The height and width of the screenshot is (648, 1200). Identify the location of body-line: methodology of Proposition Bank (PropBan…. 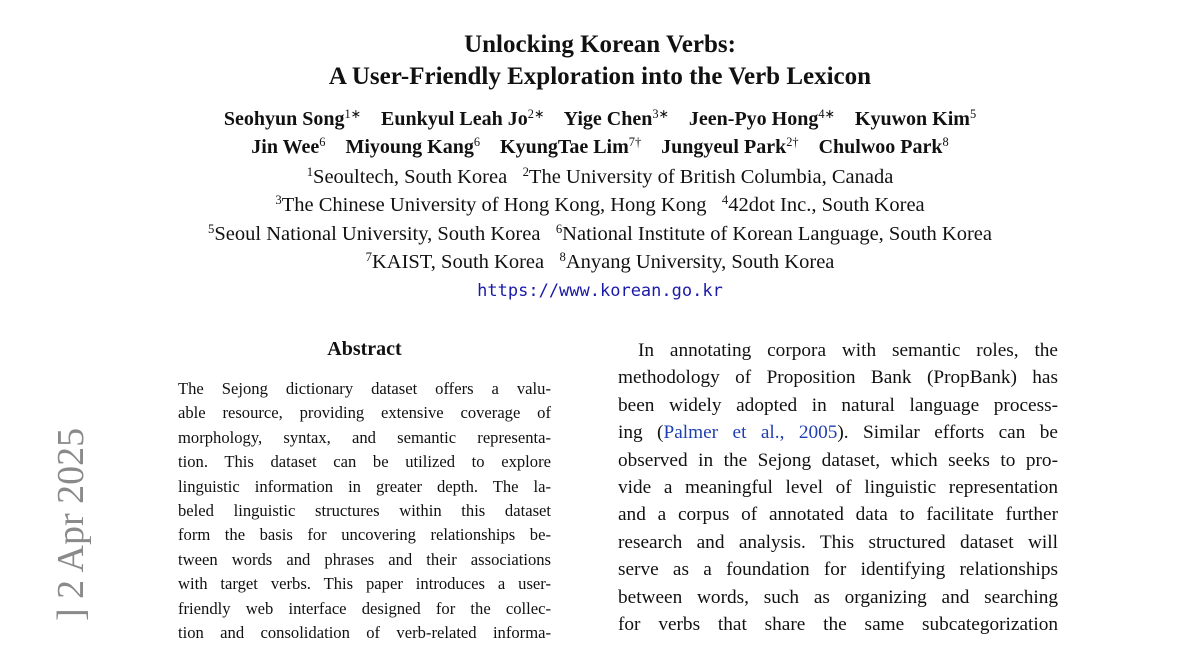
(838, 378).